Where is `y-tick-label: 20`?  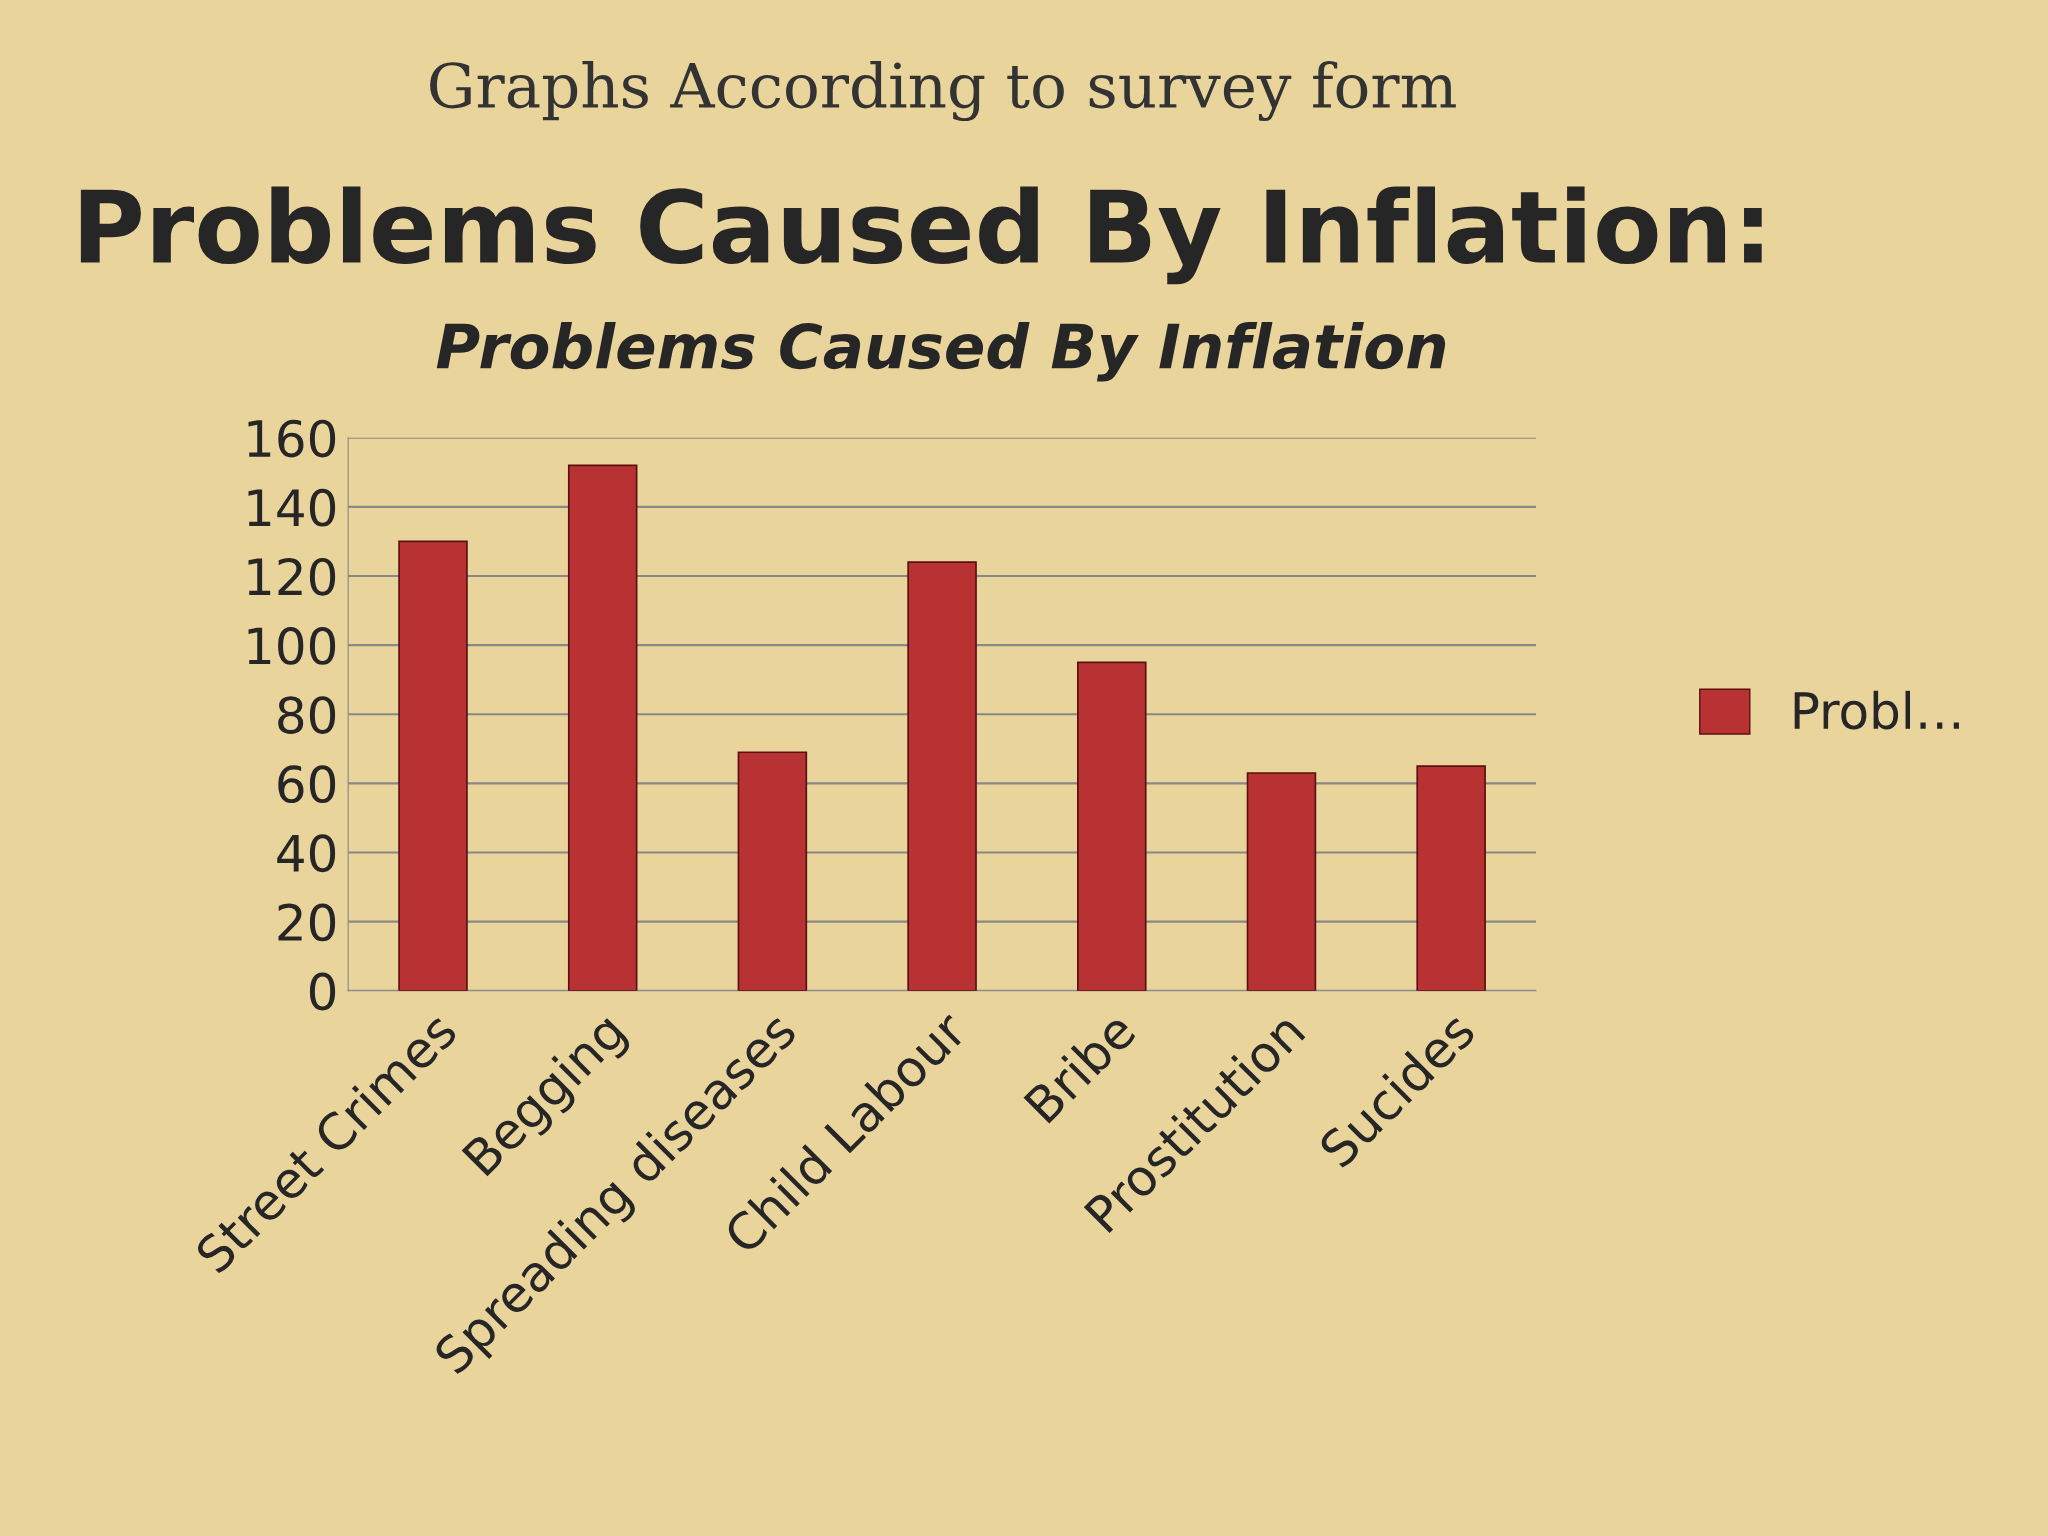 y-tick-label: 20 is located at coordinates (307, 922).